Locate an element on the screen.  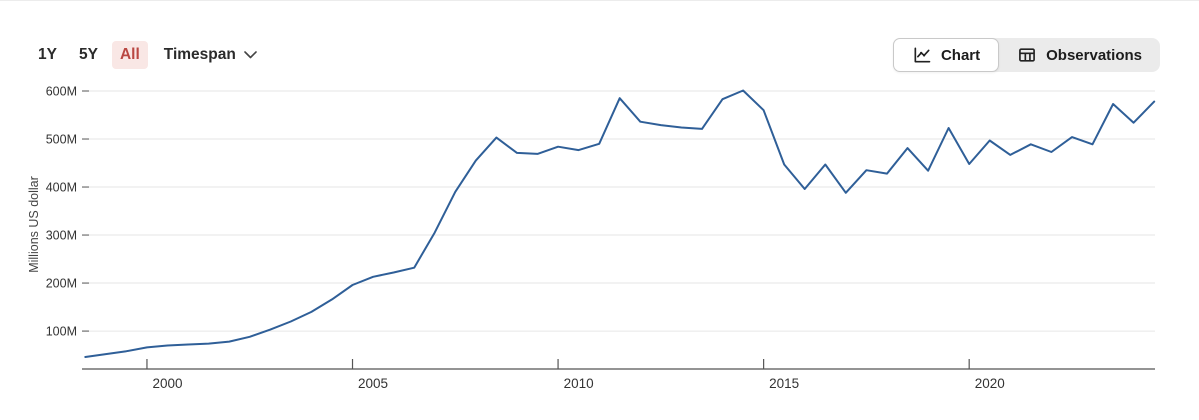
timespan-range-group: 1Y 5Y All Timespan is located at coordinates (146, 55).